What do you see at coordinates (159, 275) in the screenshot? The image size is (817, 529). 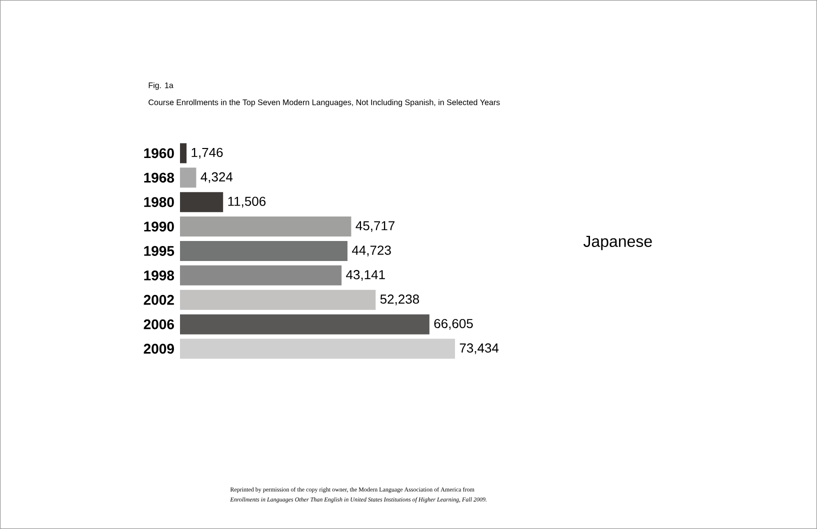 I see `y-tick-label: 1998` at bounding box center [159, 275].